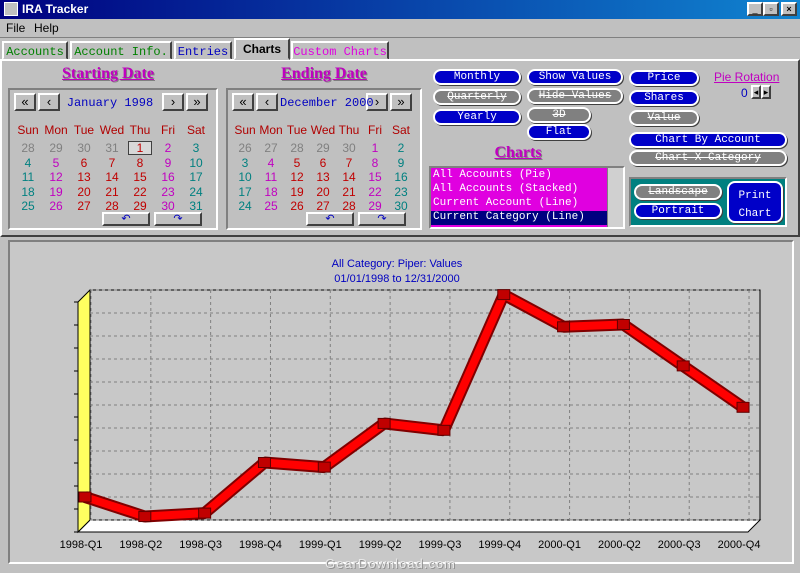 This screenshot has height=573, width=800. Describe the element at coordinates (708, 140) in the screenshot. I see `button: Chart By Account` at that location.